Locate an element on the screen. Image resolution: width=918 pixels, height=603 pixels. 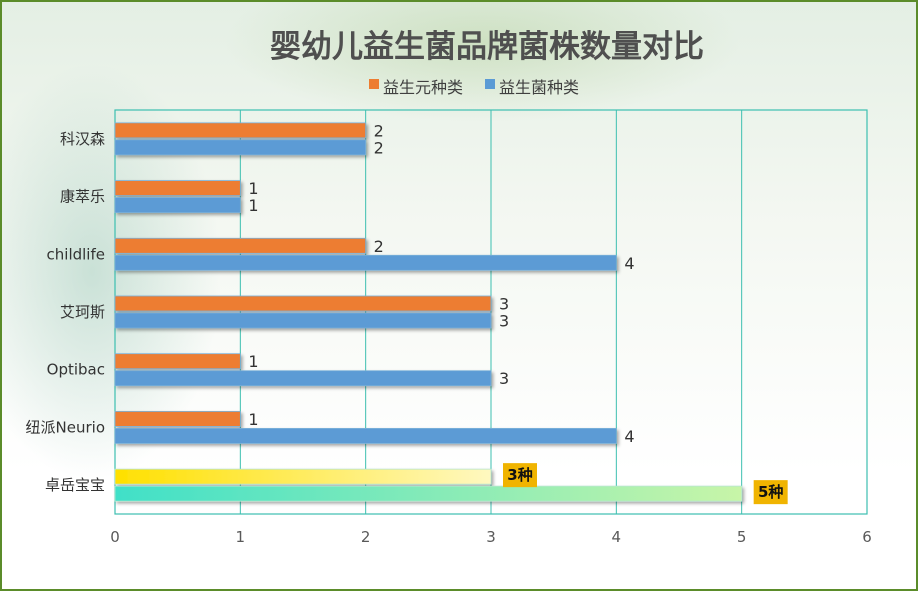
data-label: 3种 is located at coordinates (519, 475).